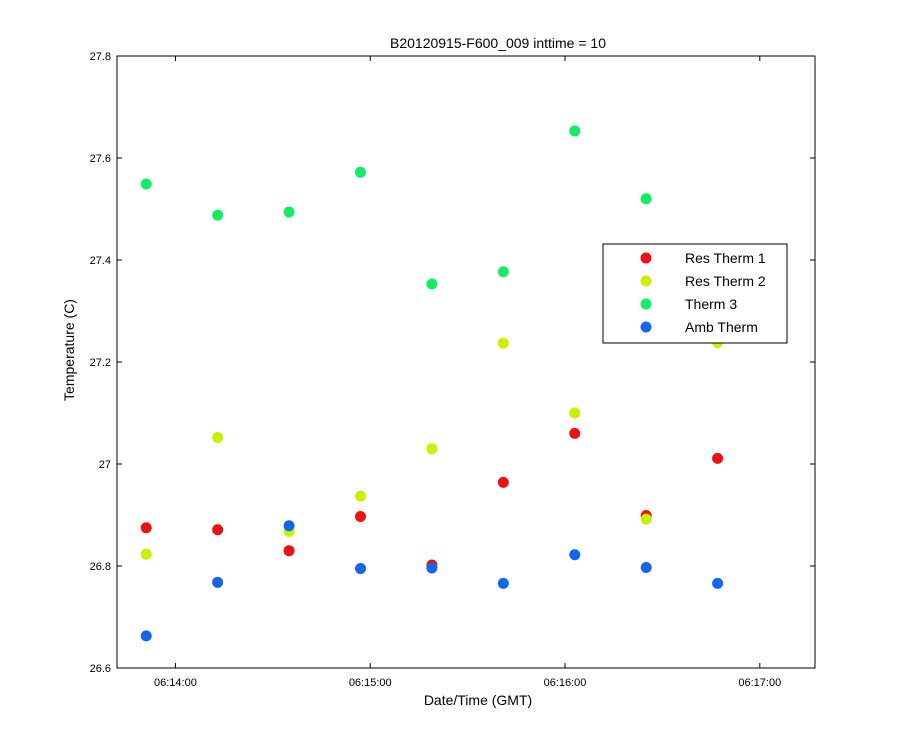  What do you see at coordinates (646, 327) in the screenshot?
I see `legend-marker-amb-therm` at bounding box center [646, 327].